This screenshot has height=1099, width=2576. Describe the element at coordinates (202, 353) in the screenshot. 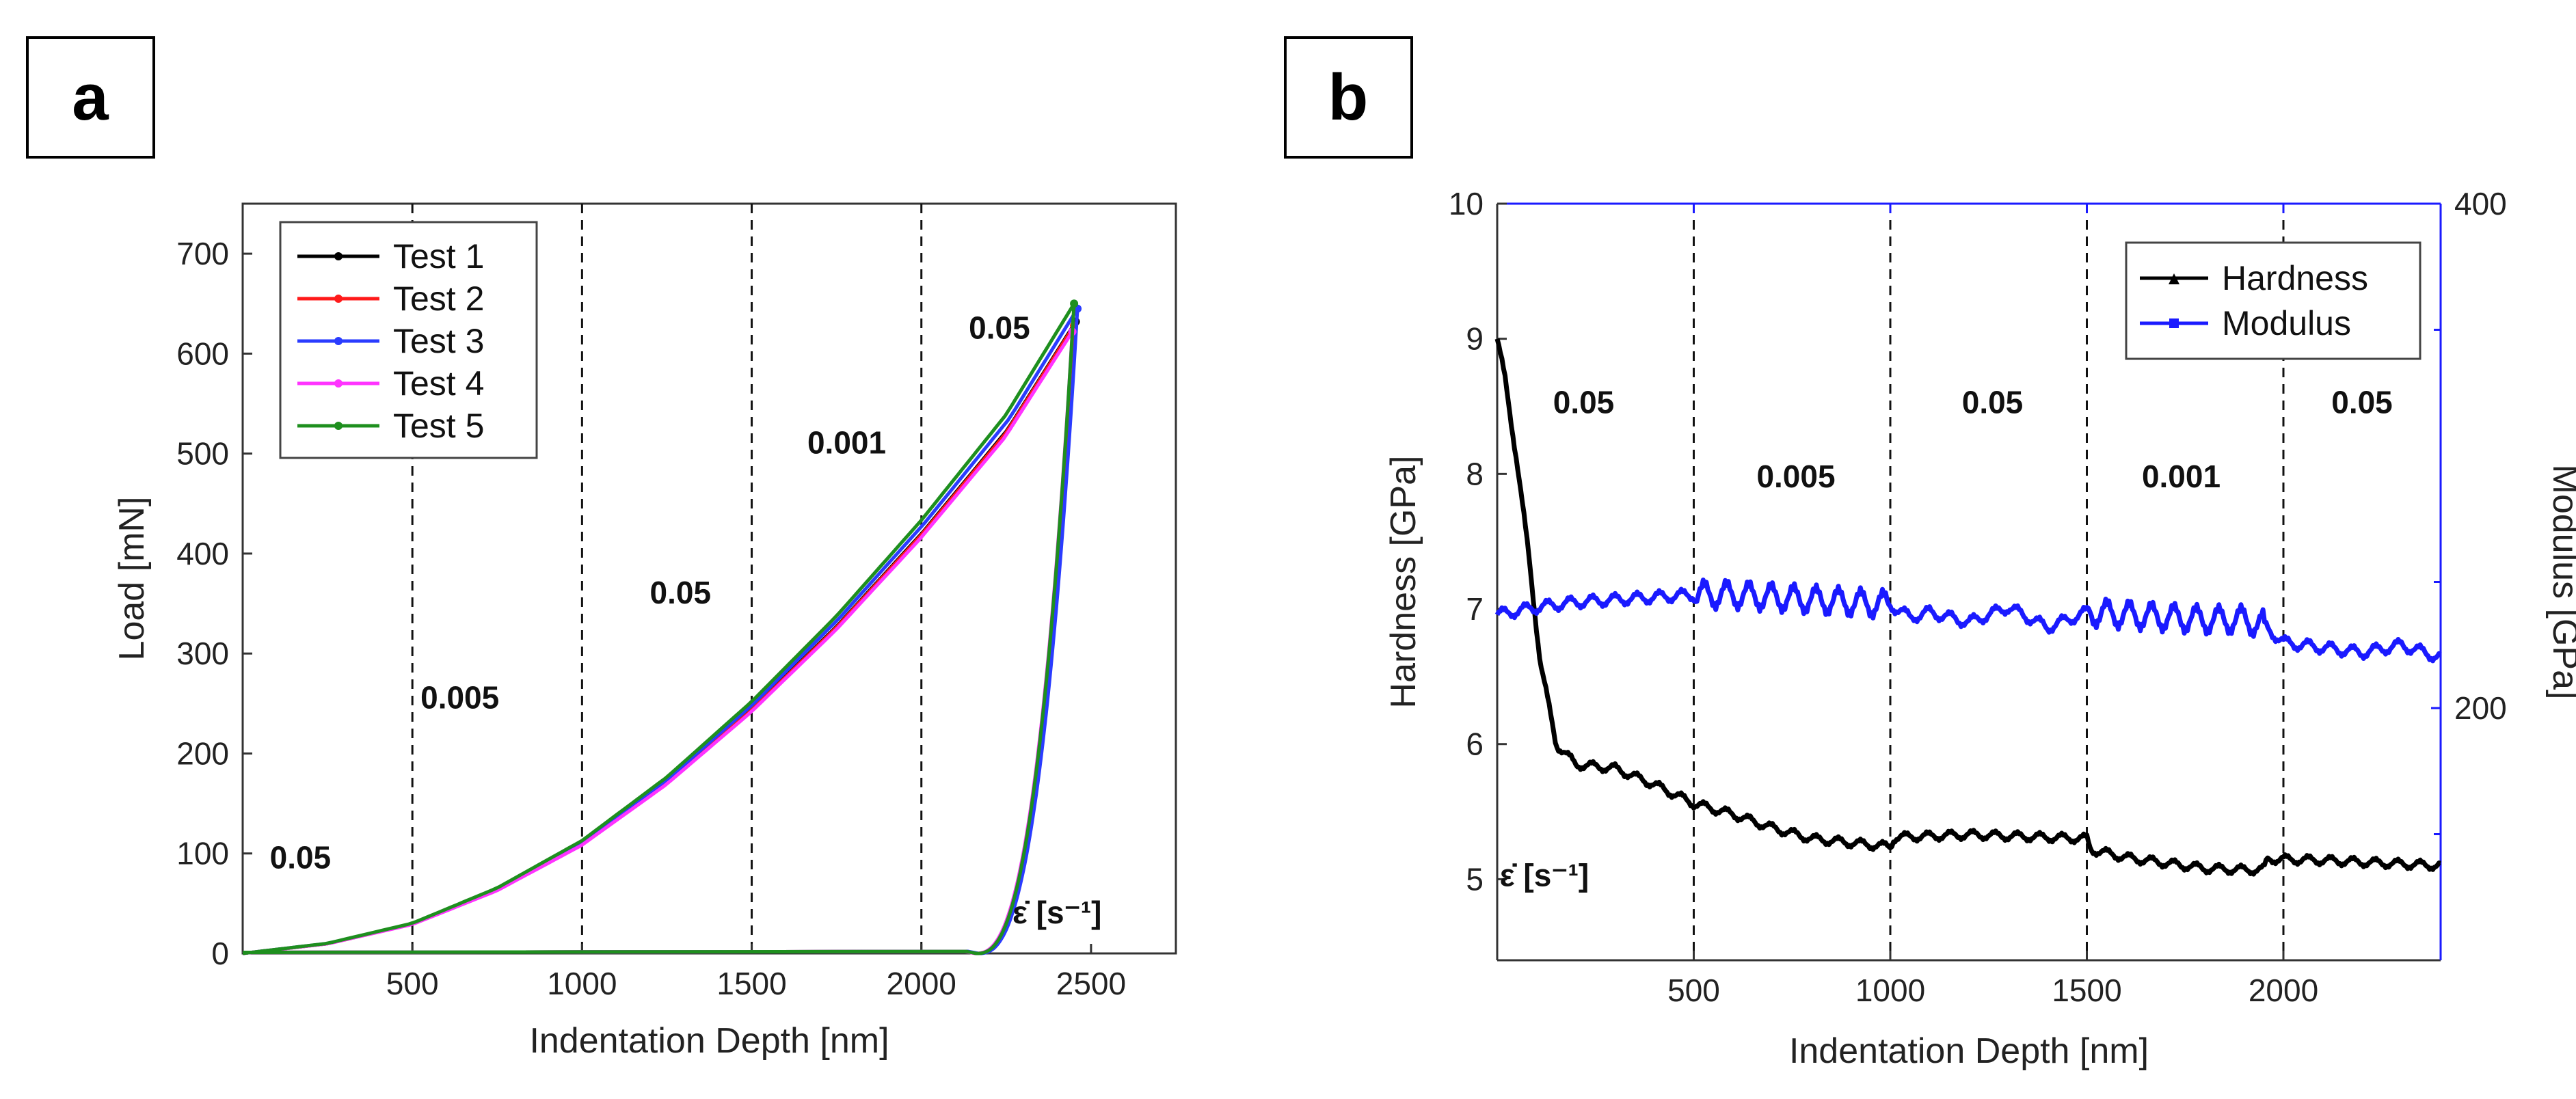

I see `y-tick-label: 600` at that location.